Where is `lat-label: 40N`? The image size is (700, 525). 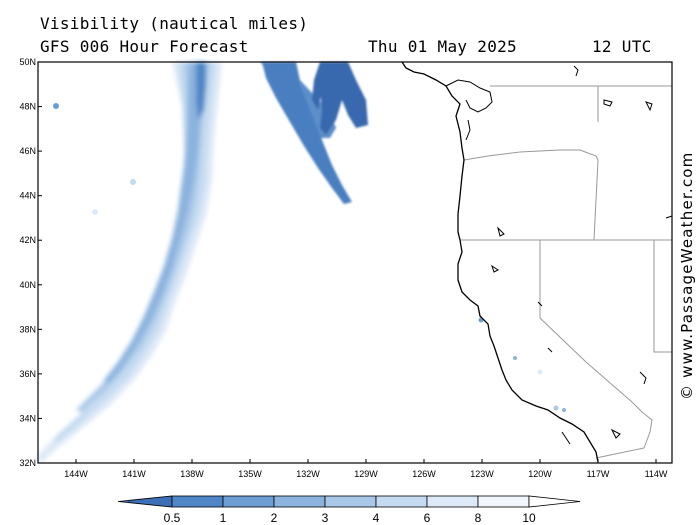 lat-label: 40N is located at coordinates (27, 285).